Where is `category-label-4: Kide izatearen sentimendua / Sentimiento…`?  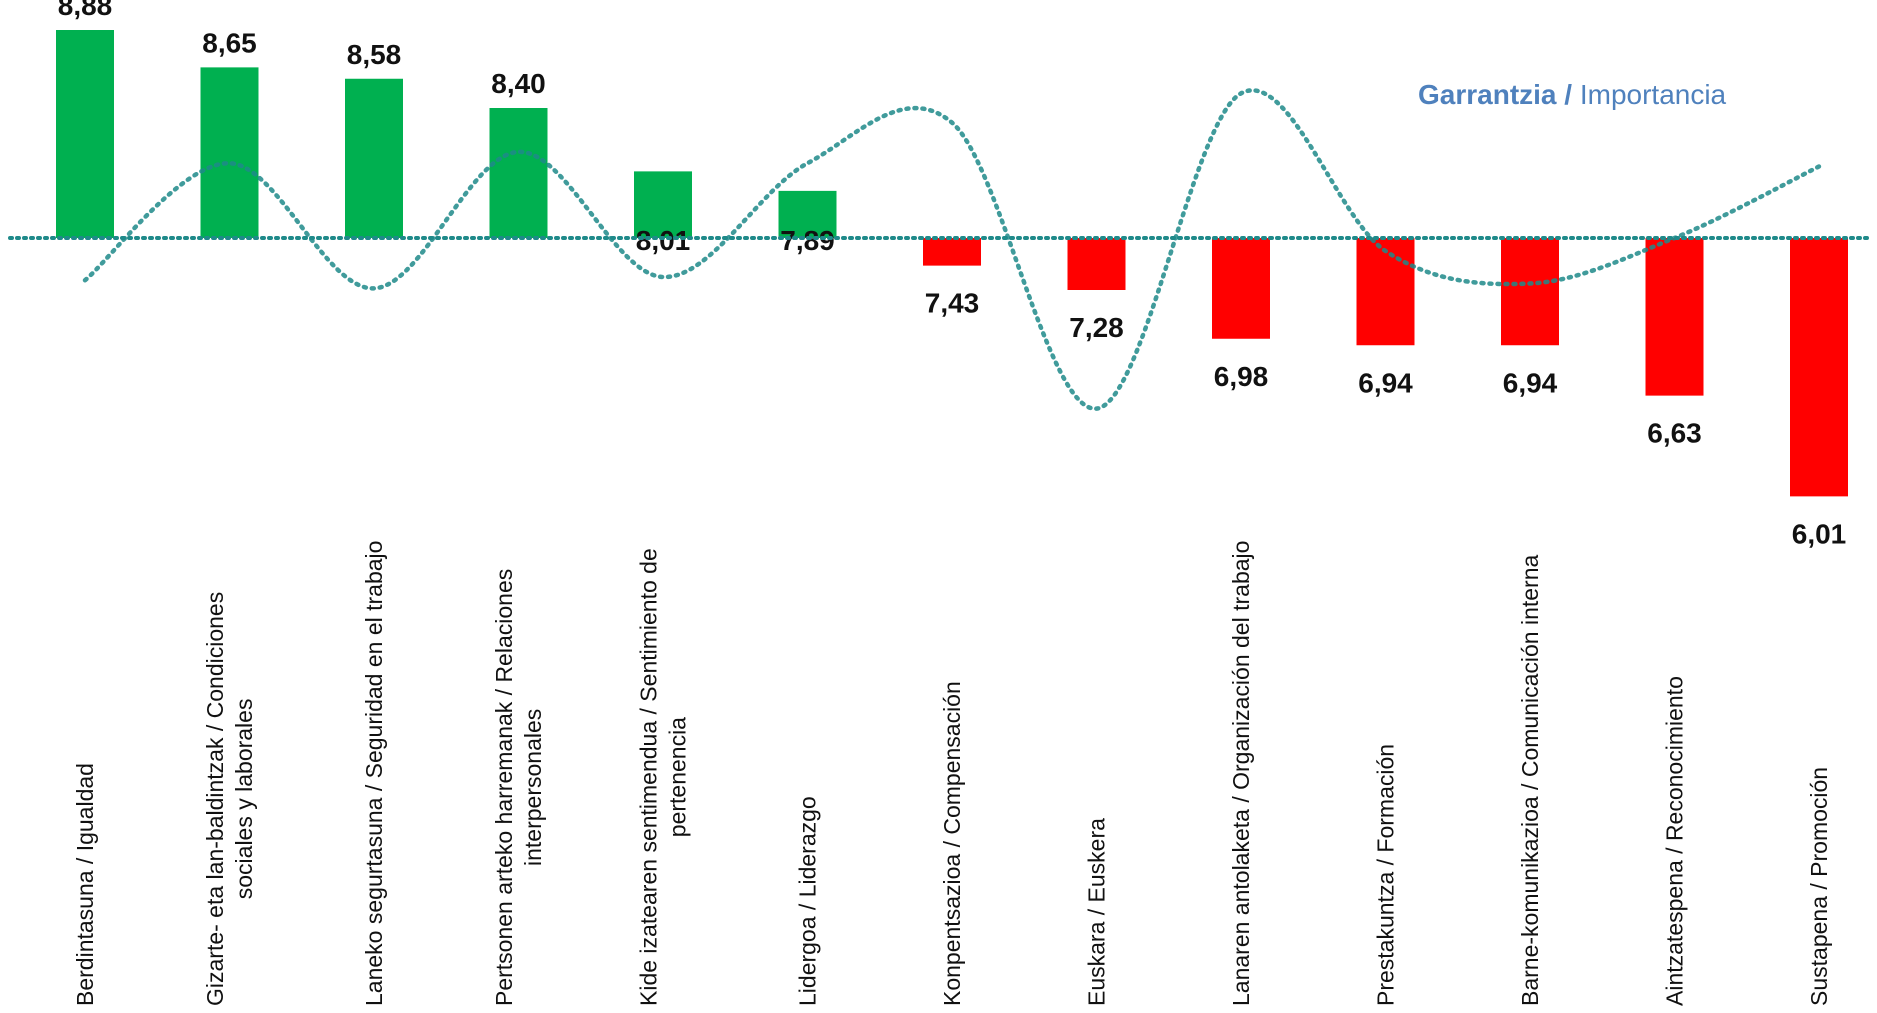
category-label-4: Kide izatearen sentimendua / Sentimiento… is located at coordinates (663, 777).